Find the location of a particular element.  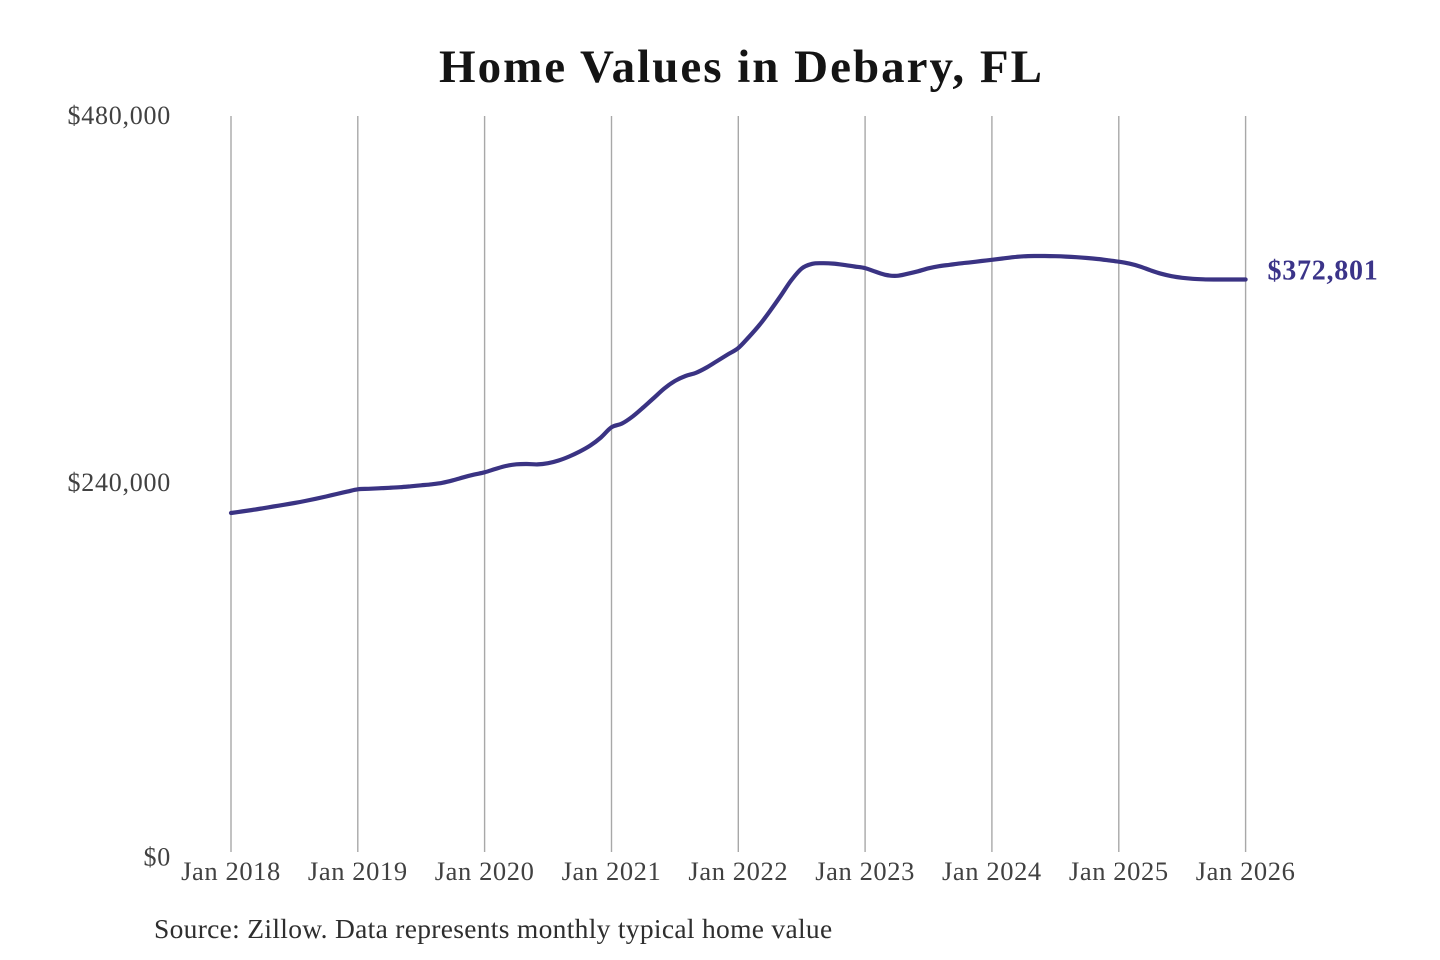

svg-text: Jan 2023 is located at coordinates (865, 871).